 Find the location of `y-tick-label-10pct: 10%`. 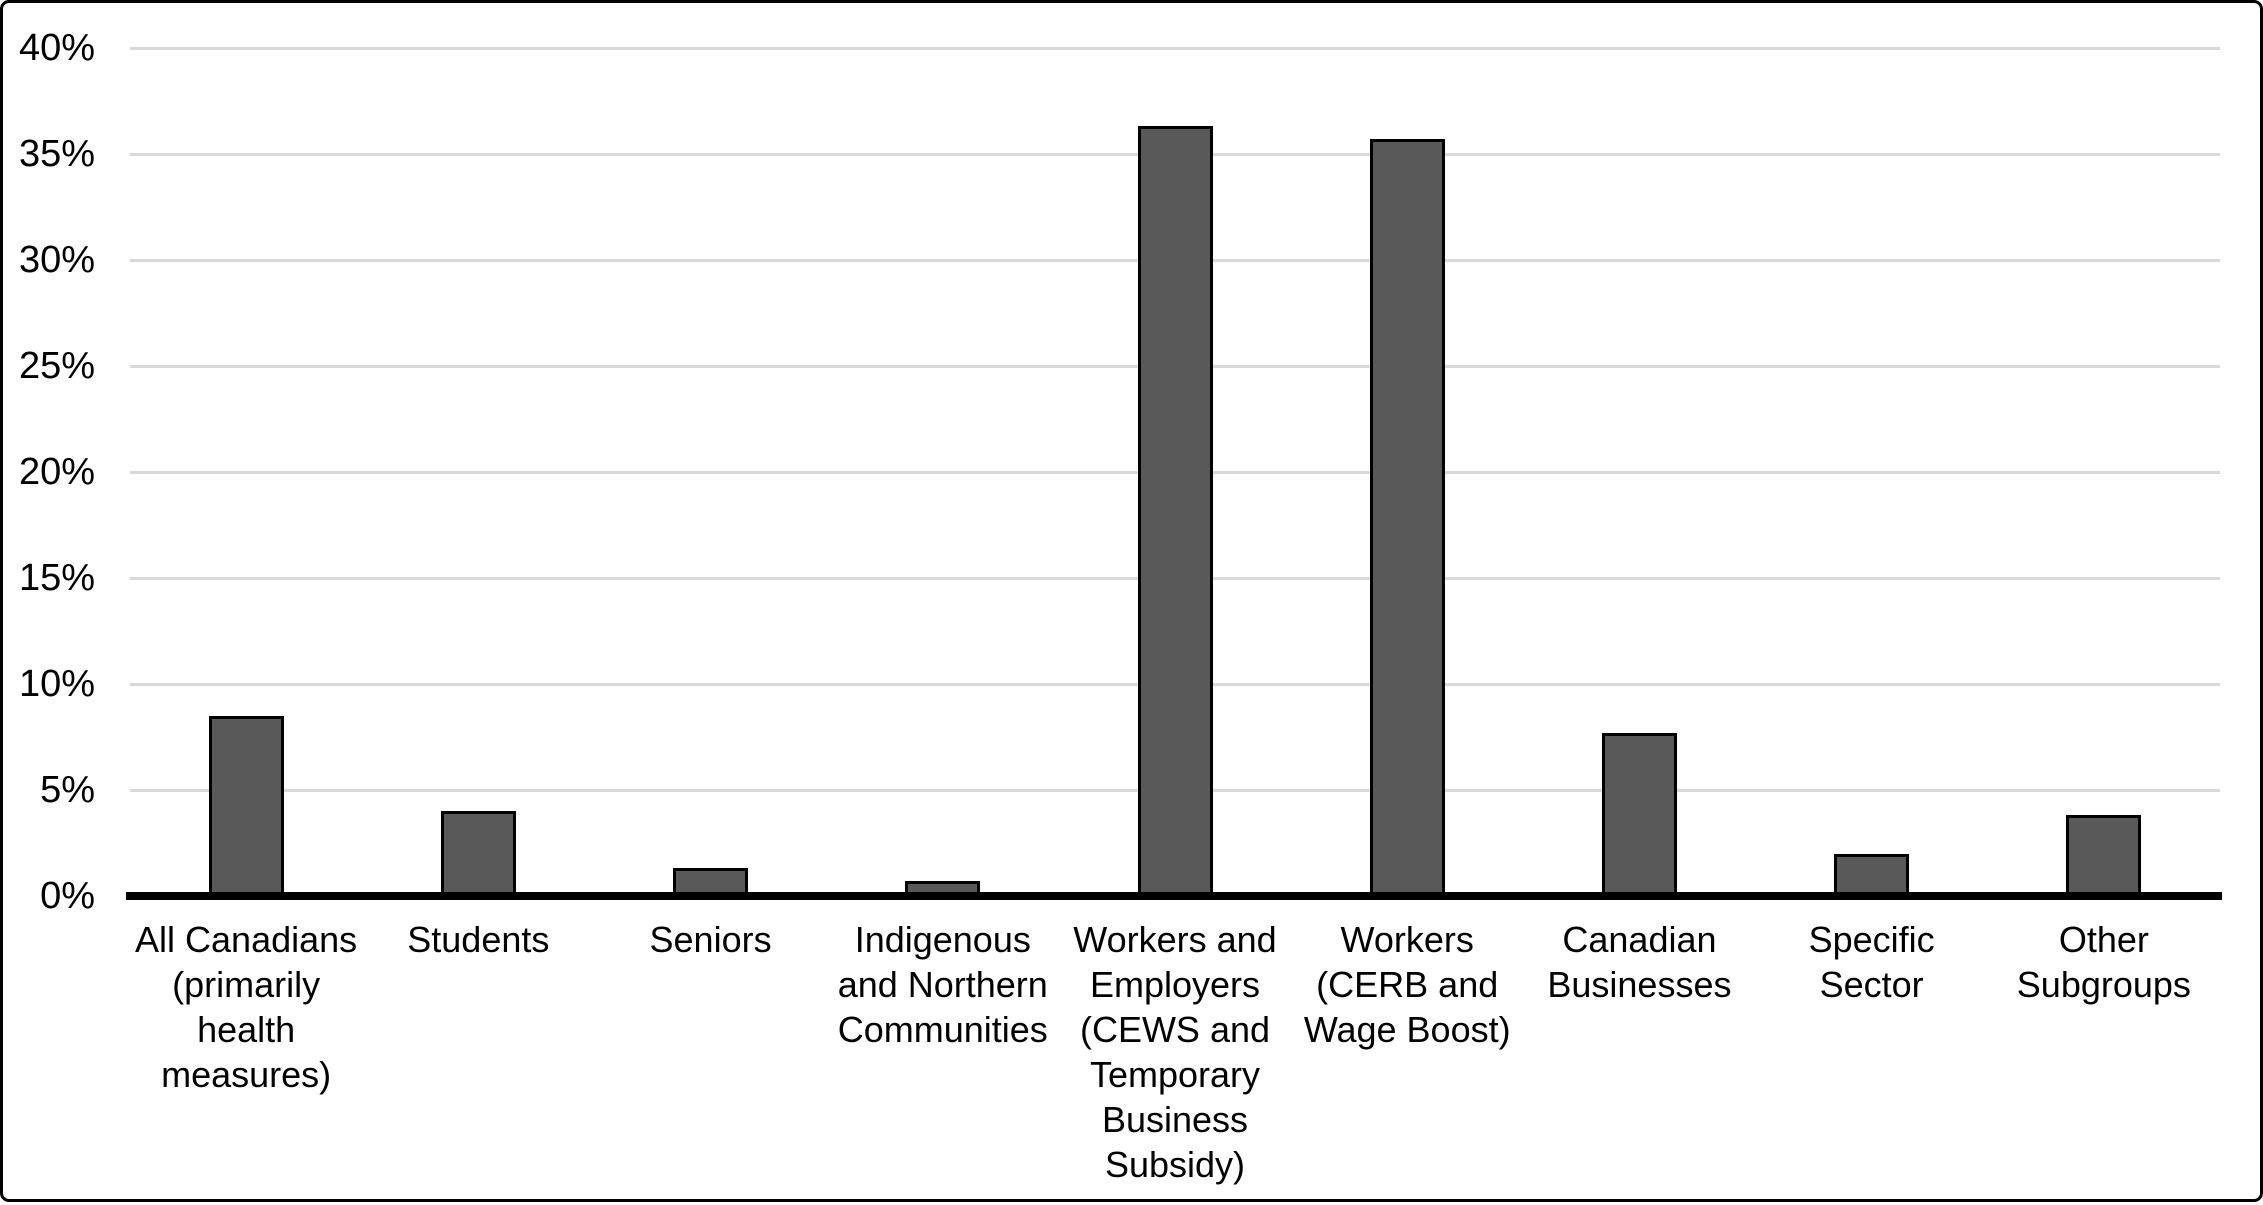

y-tick-label-10pct: 10% is located at coordinates (56, 684).